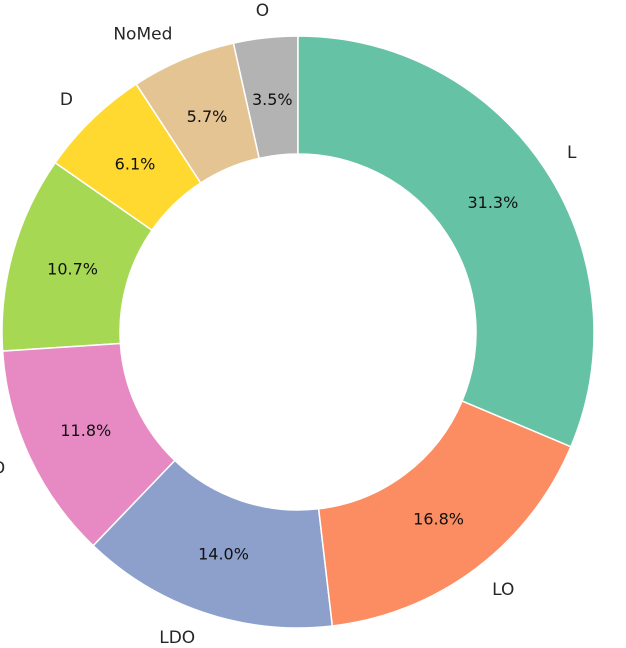  I want to click on category-label-l: L, so click(572, 153).